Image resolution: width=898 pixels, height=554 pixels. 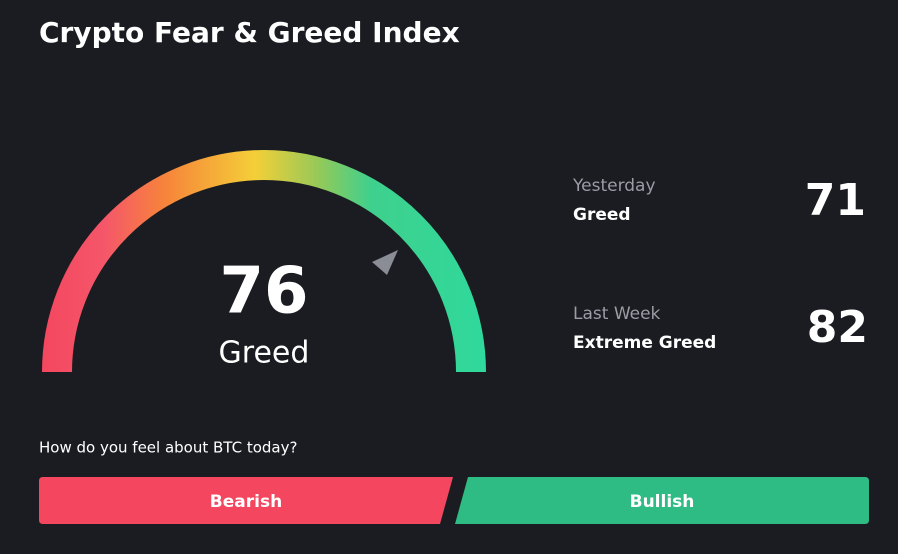 I want to click on history-period: Yesterday, so click(x=614, y=186).